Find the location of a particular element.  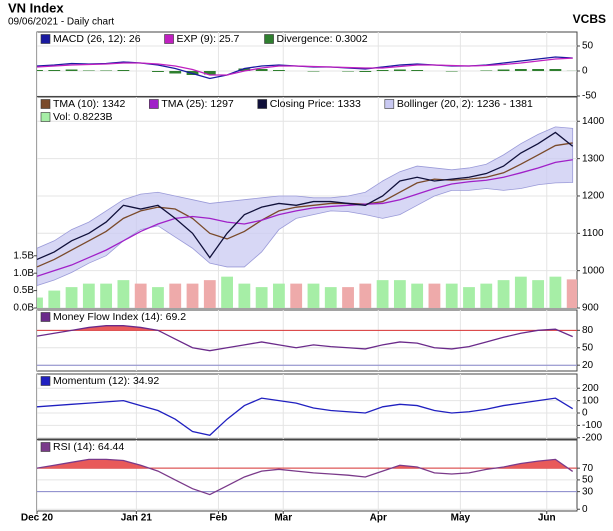

y2-tick-label: 1.5B is located at coordinates (23, 255).